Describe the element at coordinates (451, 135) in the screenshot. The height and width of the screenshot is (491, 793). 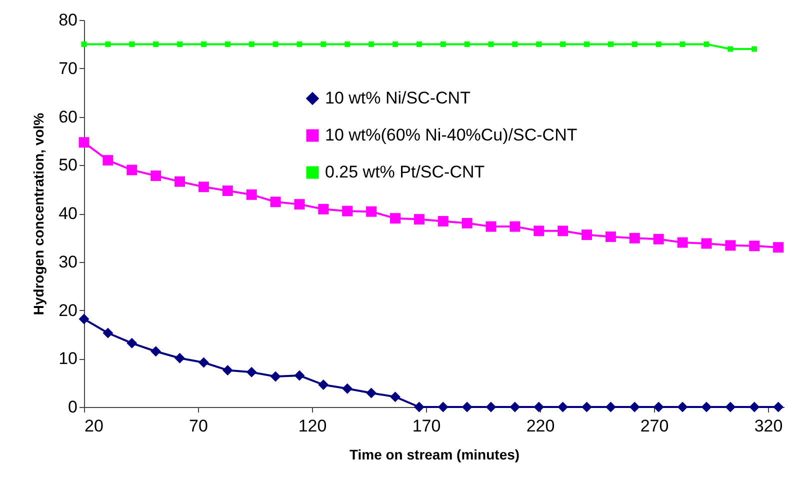
I see `legend-label: 10 wt%(60% Ni-40%Cu)/SC-CNT` at that location.